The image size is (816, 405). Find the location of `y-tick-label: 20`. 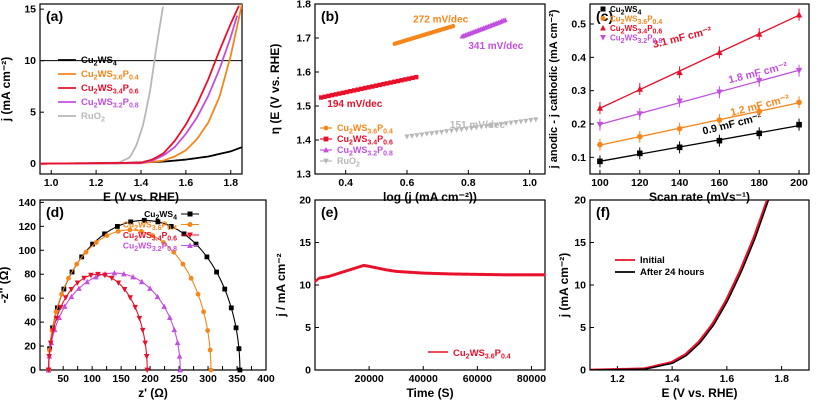

y-tick-label: 20 is located at coordinates (30, 347).